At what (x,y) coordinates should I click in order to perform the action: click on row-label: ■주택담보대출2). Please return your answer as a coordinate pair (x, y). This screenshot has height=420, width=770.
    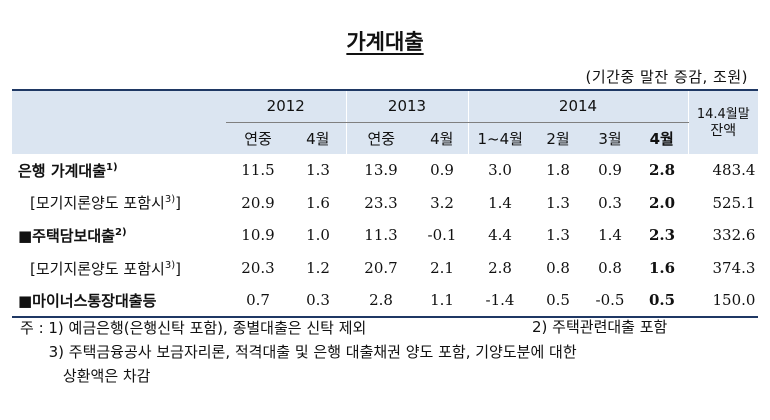
    Looking at the image, I should click on (72, 235).